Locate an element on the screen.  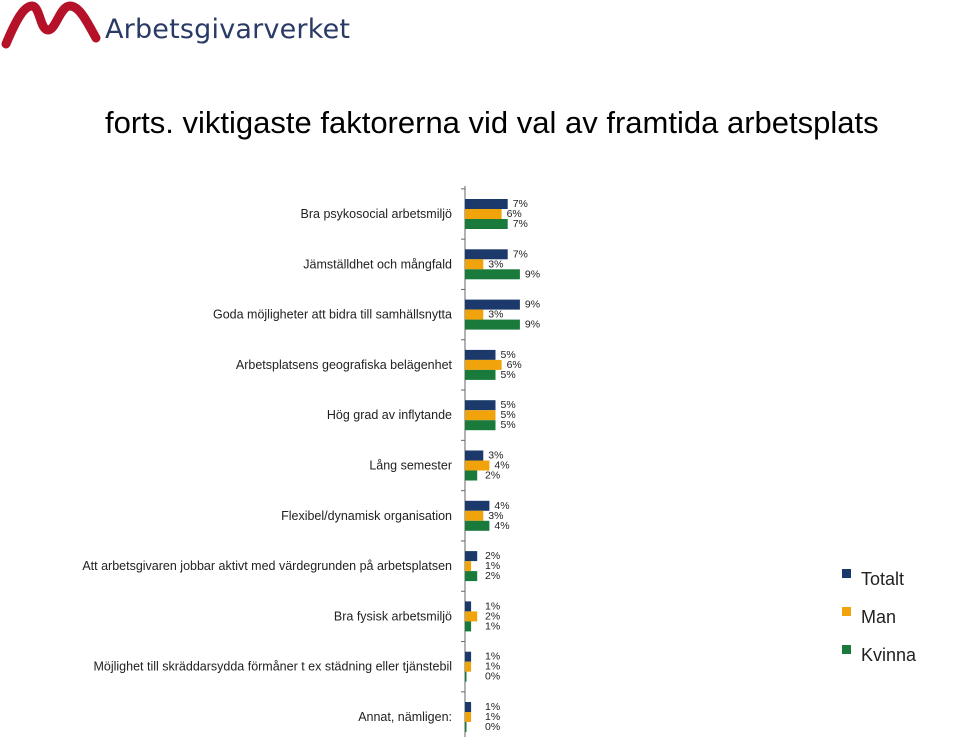
category-label: Bra fysisk arbetsmiljö is located at coordinates (393, 616).